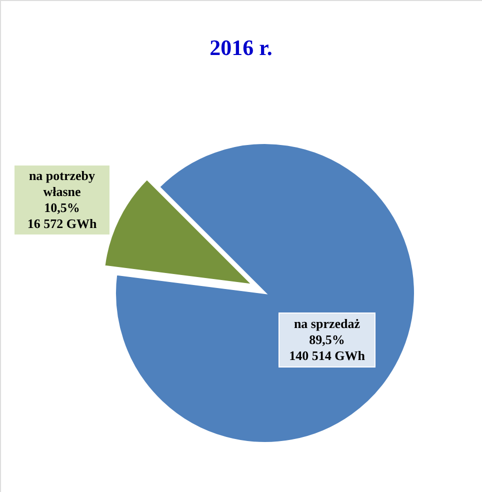 The height and width of the screenshot is (492, 482). Describe the element at coordinates (62, 183) in the screenshot. I see `slice-label: na potrzeby własne` at that location.